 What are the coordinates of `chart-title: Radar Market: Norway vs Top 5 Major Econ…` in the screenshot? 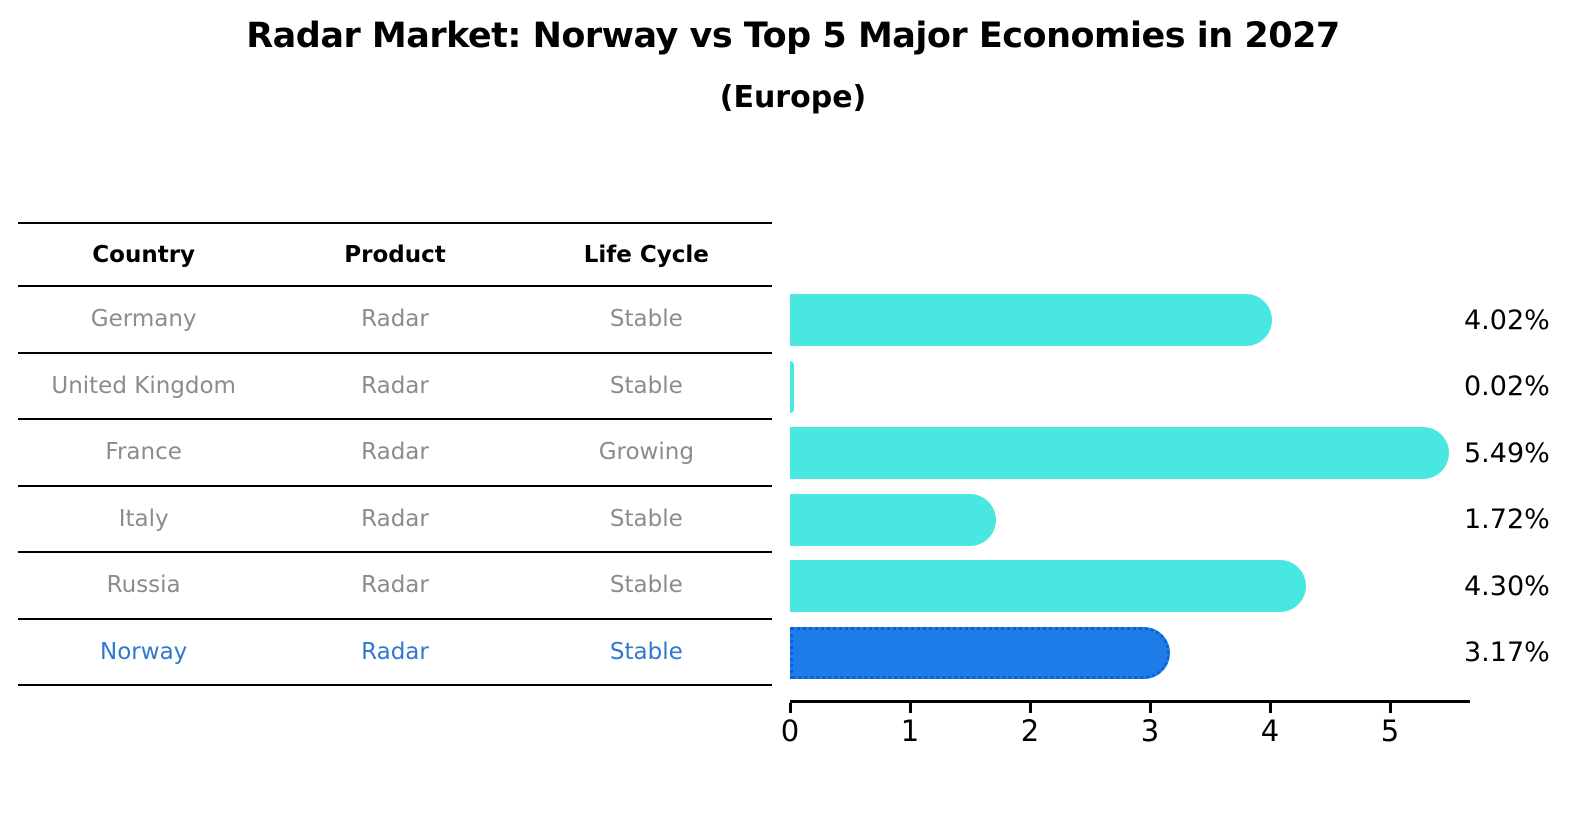 It's located at (793, 36).